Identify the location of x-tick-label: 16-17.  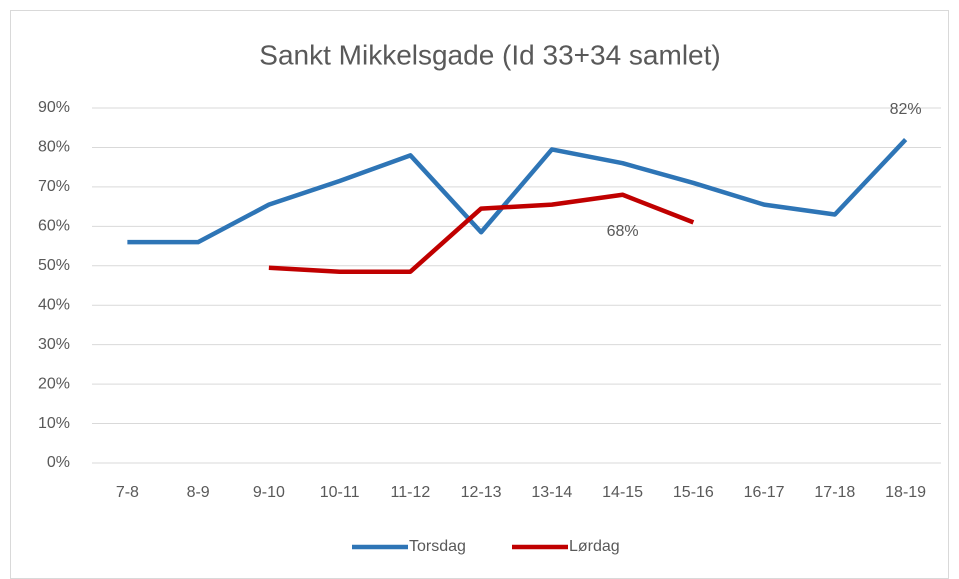
(764, 492).